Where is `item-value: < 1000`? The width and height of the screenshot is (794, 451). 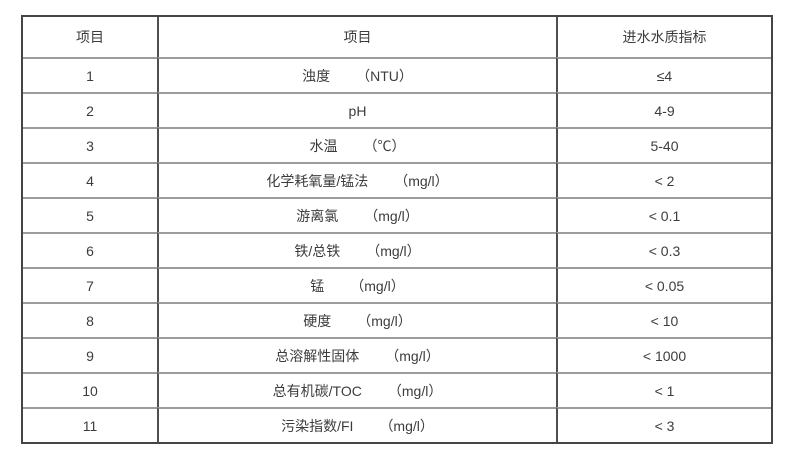 item-value: < 1000 is located at coordinates (663, 354).